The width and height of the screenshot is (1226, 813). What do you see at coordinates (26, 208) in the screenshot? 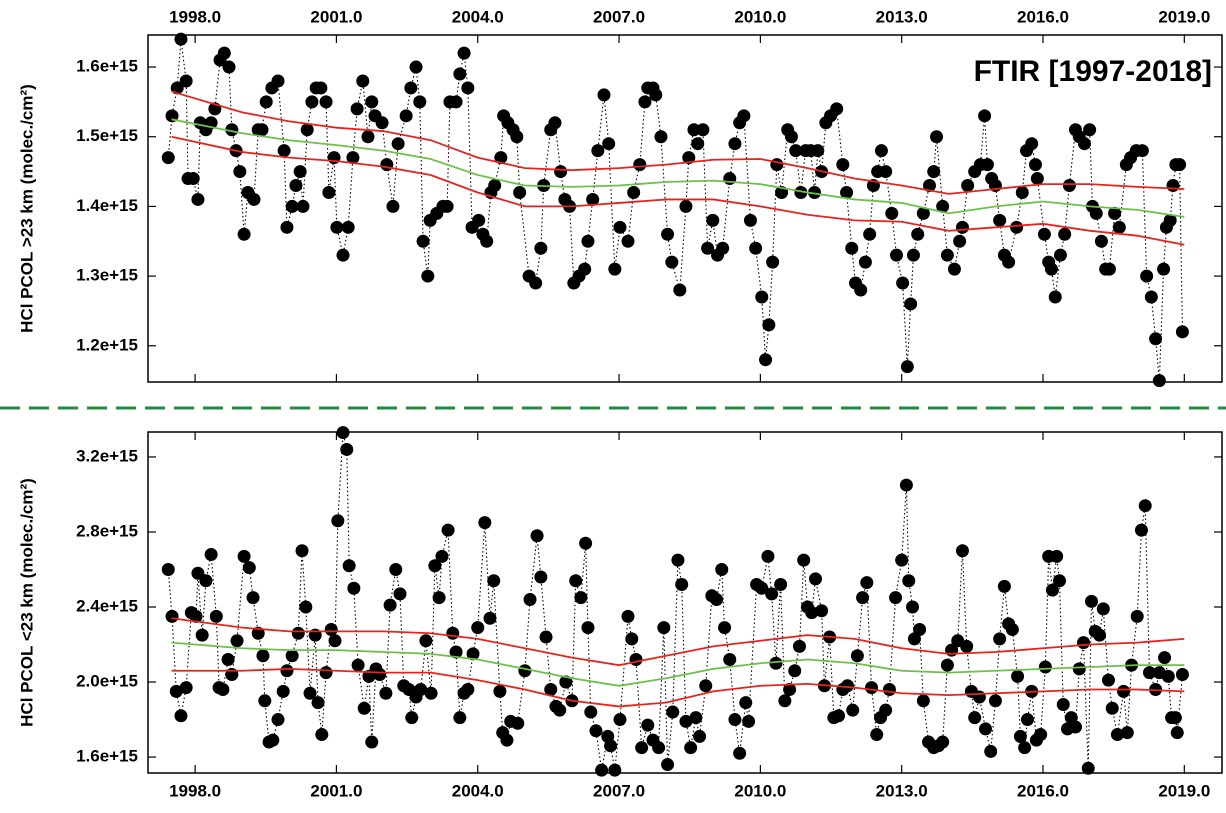
I see `y-axis-label: HCl PCOL >23 km (molec./cm²)` at bounding box center [26, 208].